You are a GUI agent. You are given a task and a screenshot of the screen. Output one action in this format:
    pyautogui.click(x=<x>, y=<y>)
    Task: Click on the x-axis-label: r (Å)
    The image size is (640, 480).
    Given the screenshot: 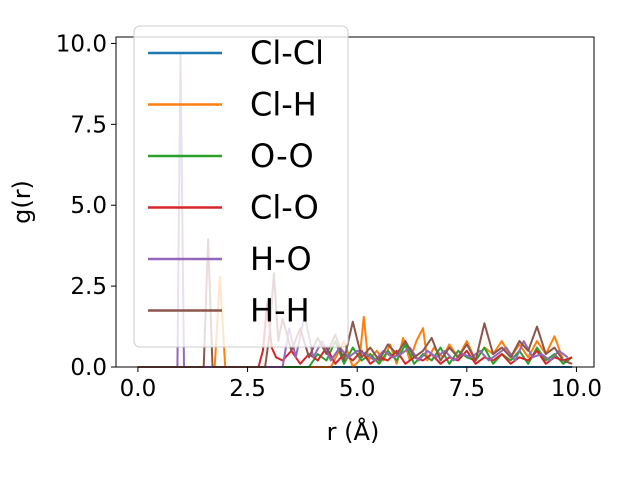 What is the action you would take?
    pyautogui.click(x=353, y=431)
    